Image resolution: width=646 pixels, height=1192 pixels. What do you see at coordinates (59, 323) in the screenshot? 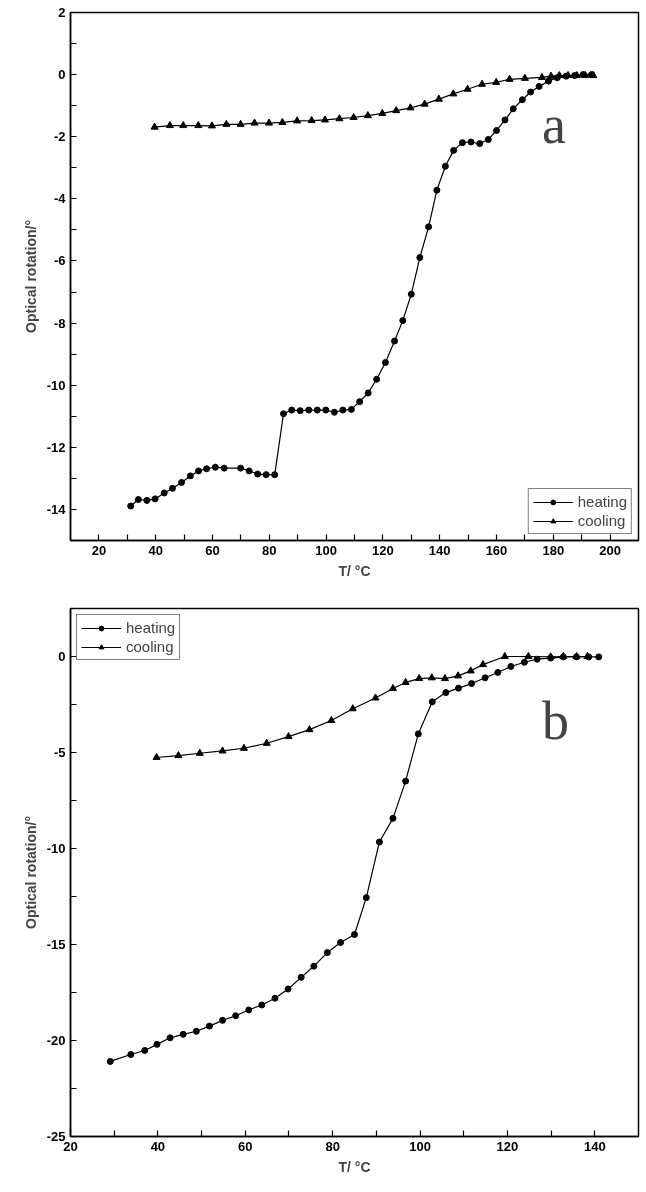
I see `y-tick-label: -8` at bounding box center [59, 323].